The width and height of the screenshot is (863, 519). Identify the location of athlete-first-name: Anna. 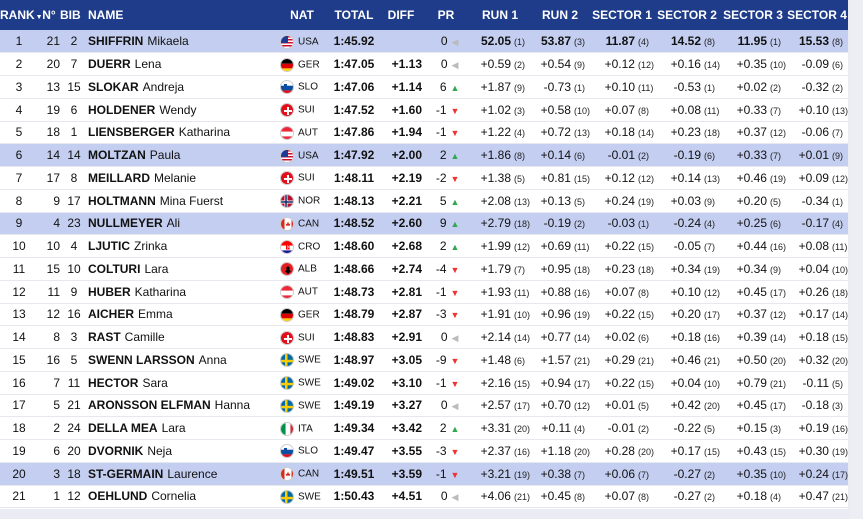
(212, 359).